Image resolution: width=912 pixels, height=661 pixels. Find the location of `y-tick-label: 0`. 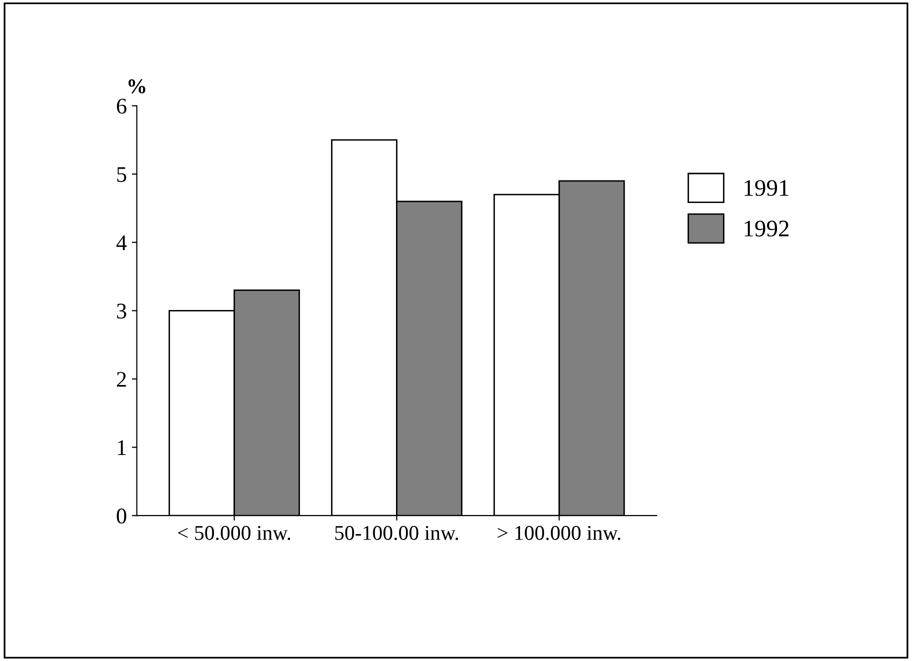

y-tick-label: 0 is located at coordinates (121, 516).